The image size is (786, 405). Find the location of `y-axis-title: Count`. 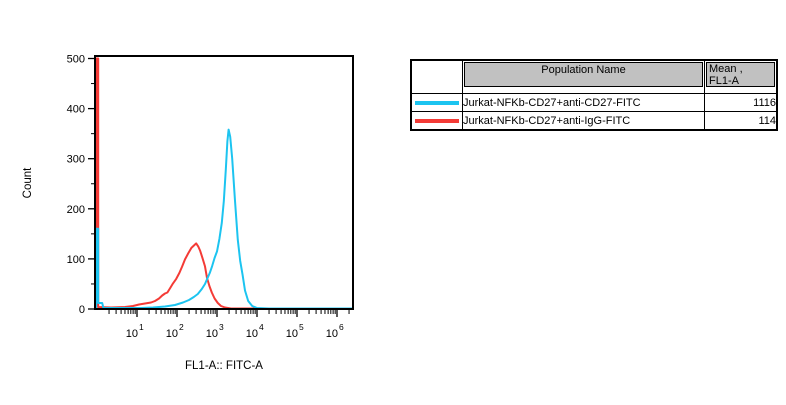

y-axis-title: Count is located at coordinates (28, 182).